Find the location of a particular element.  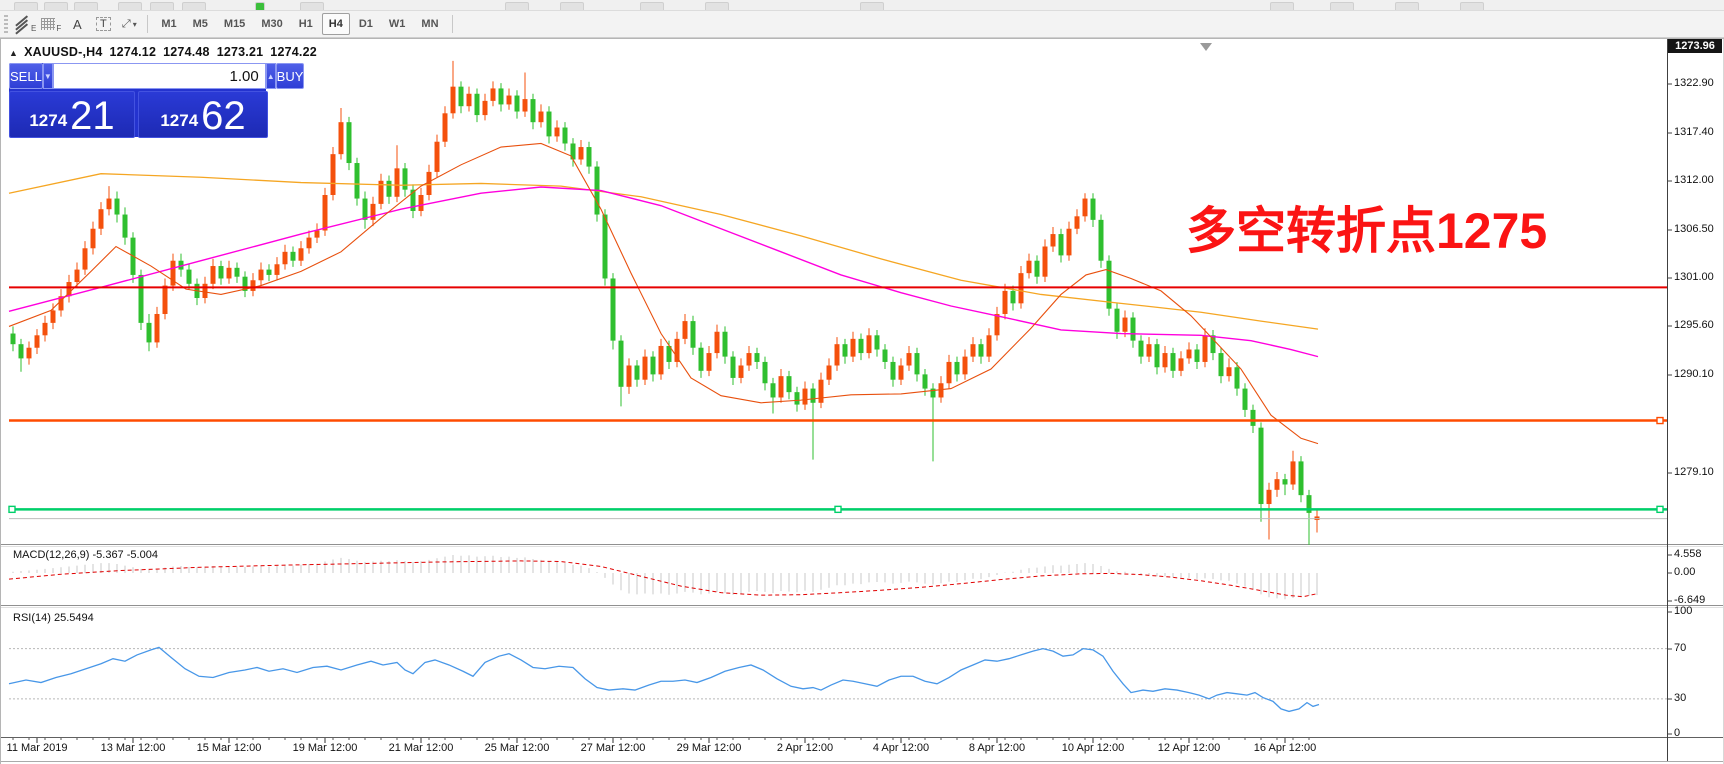

date-axis-label: 25 Mar 12:00 is located at coordinates (517, 748).